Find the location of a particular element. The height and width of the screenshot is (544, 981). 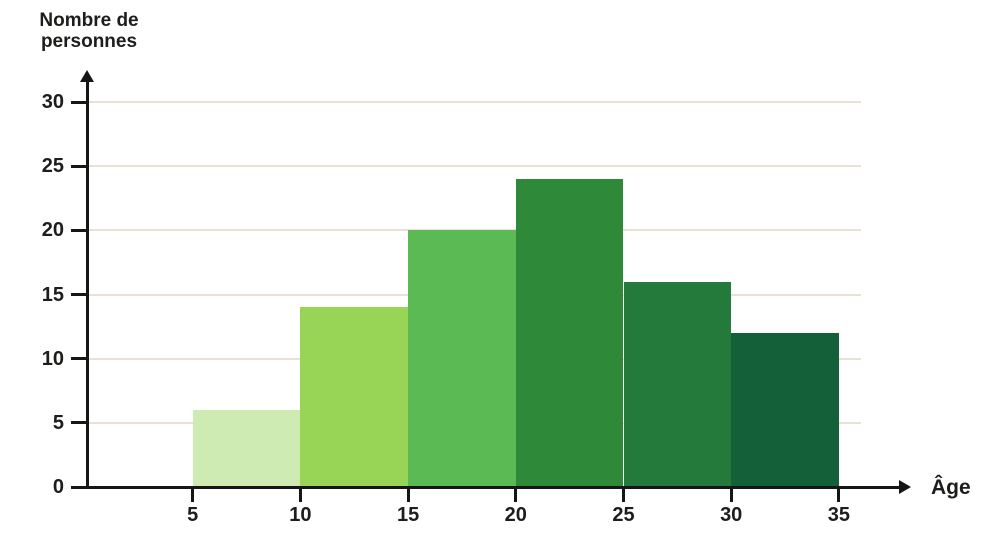

x-tick-label-30: 30 is located at coordinates (731, 515).